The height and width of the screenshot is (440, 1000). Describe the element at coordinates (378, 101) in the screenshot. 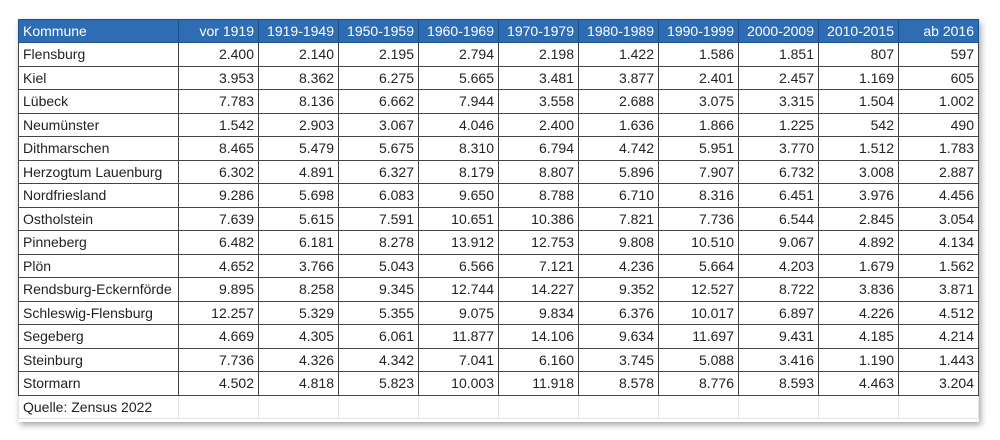

I see `value-cell: 6.662` at that location.